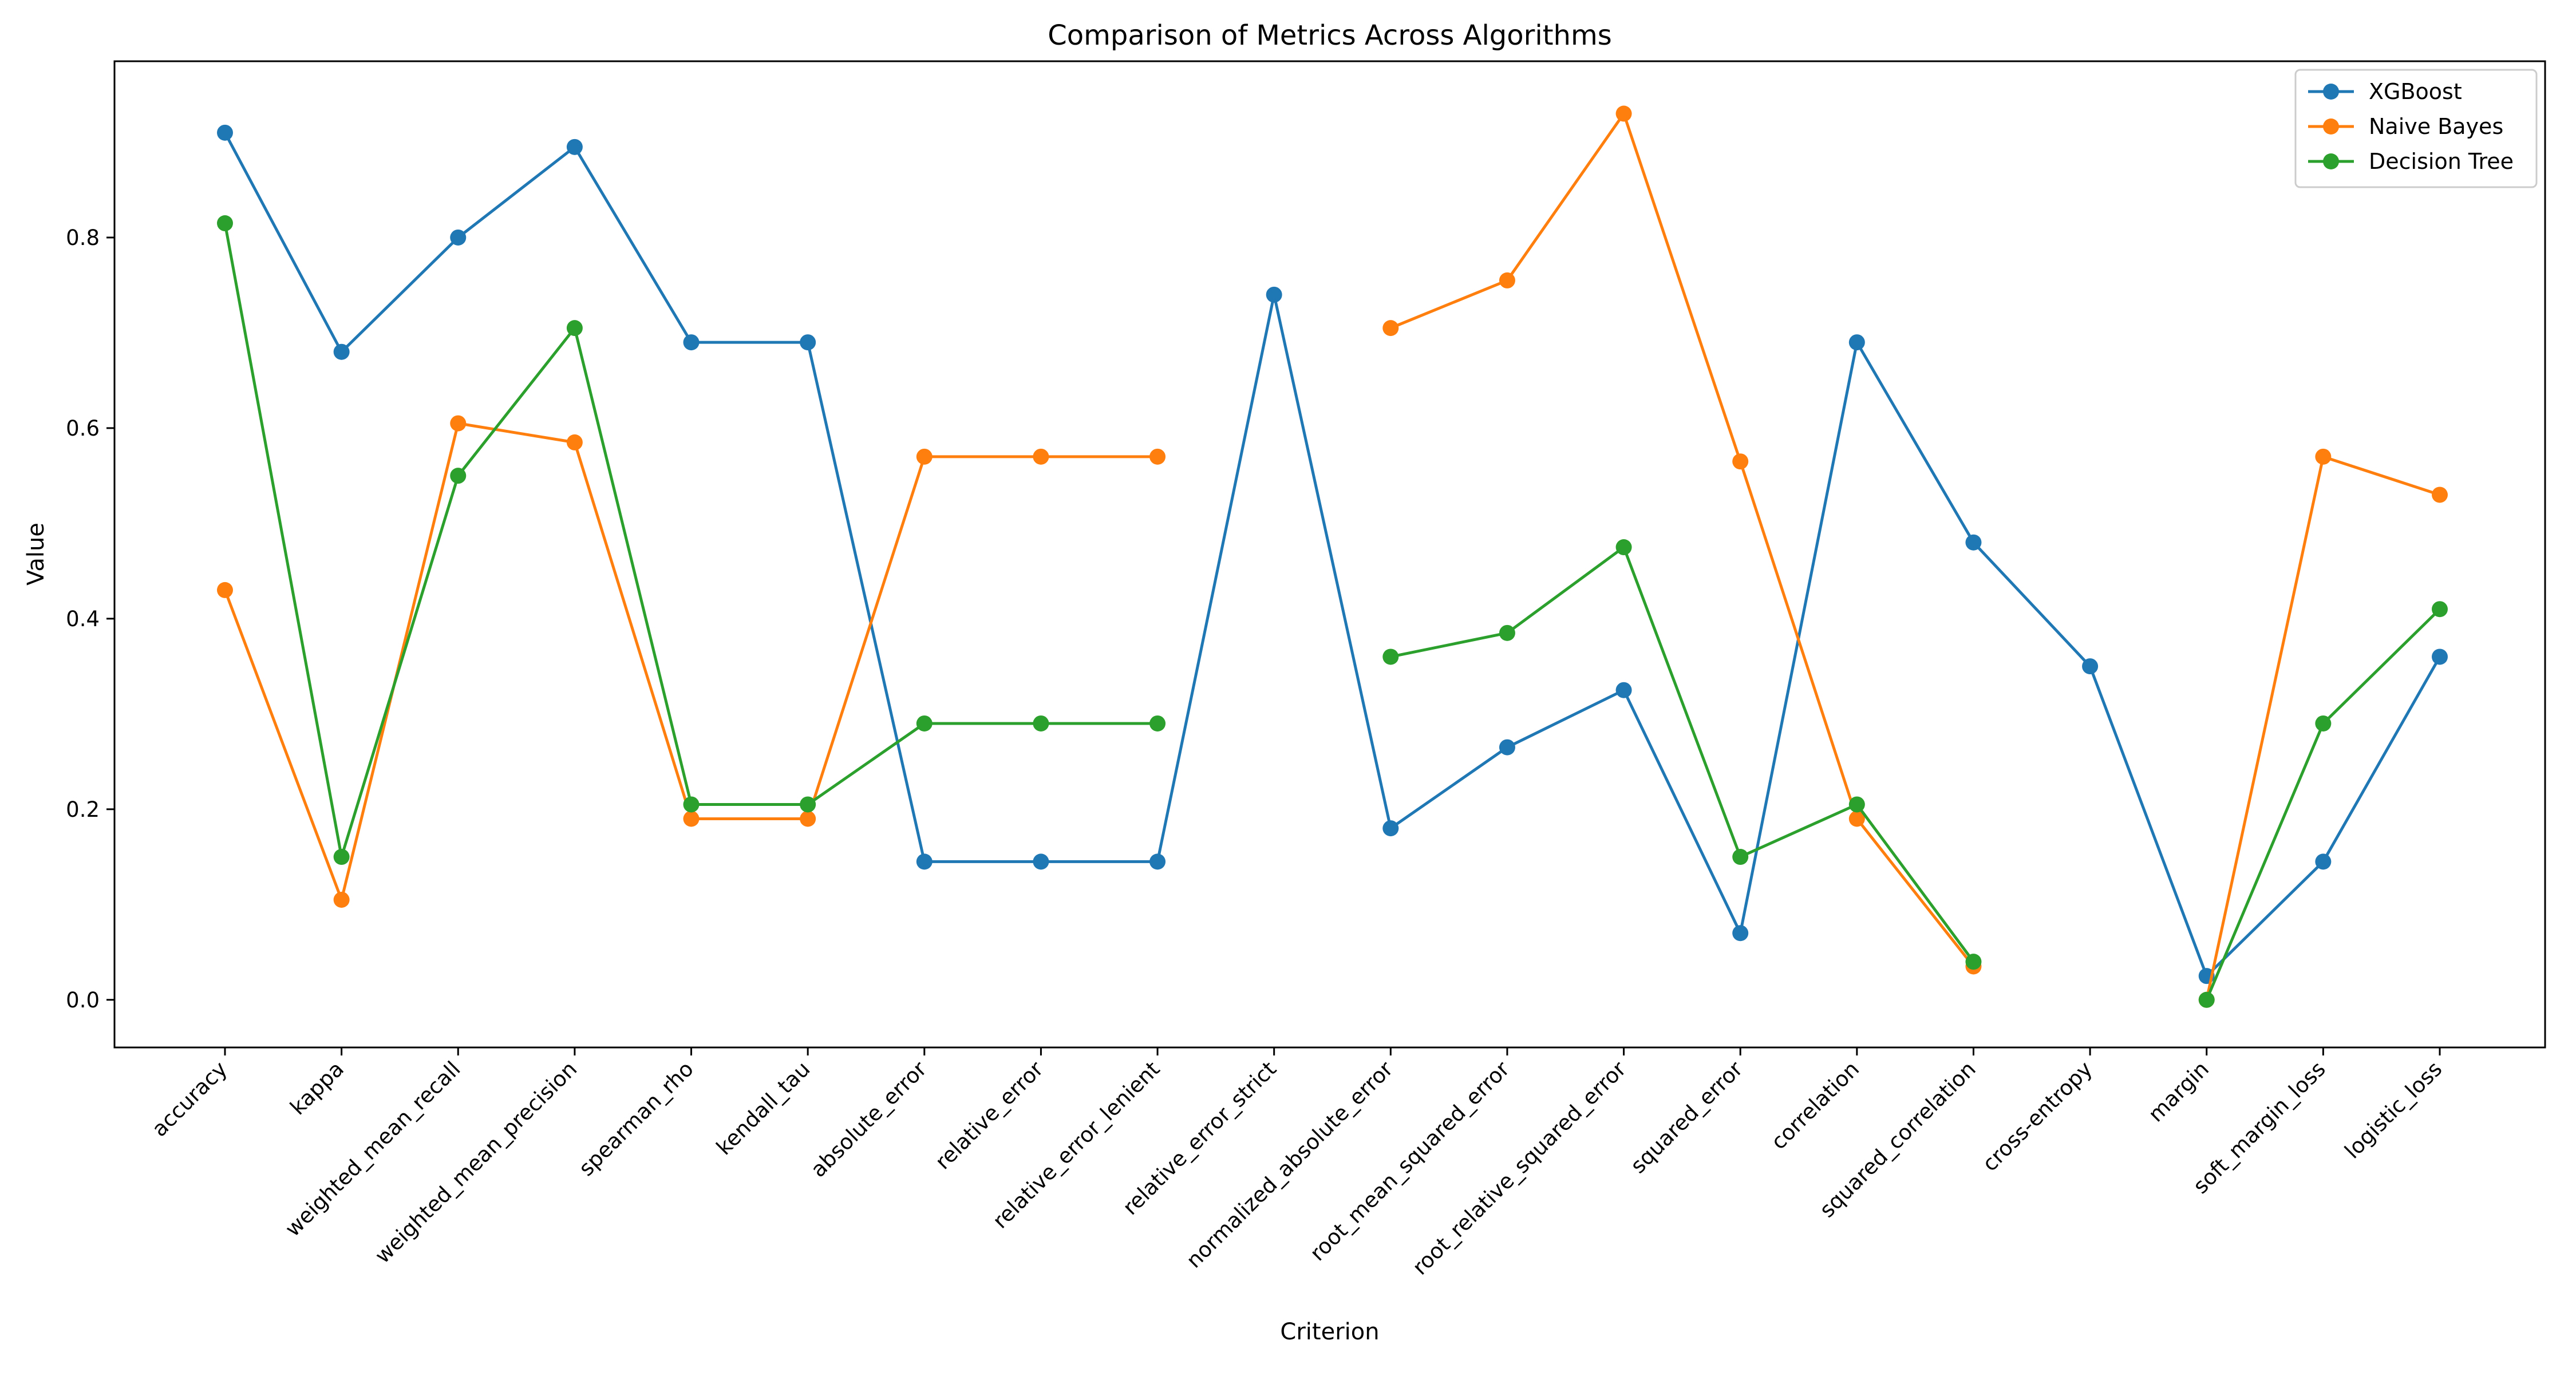 The width and height of the screenshot is (2576, 1376). What do you see at coordinates (924, 457) in the screenshot?
I see `data-point-naive-bayes-absolute-error` at bounding box center [924, 457].